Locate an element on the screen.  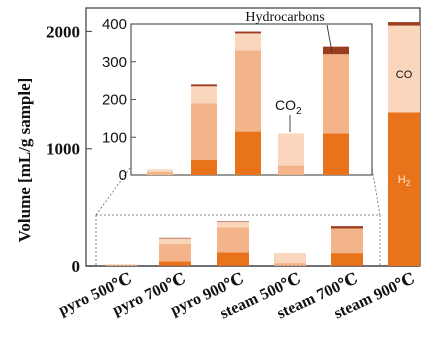
inset-y-ticks: 0 100 200 300 400 is located at coordinates (119, 100).